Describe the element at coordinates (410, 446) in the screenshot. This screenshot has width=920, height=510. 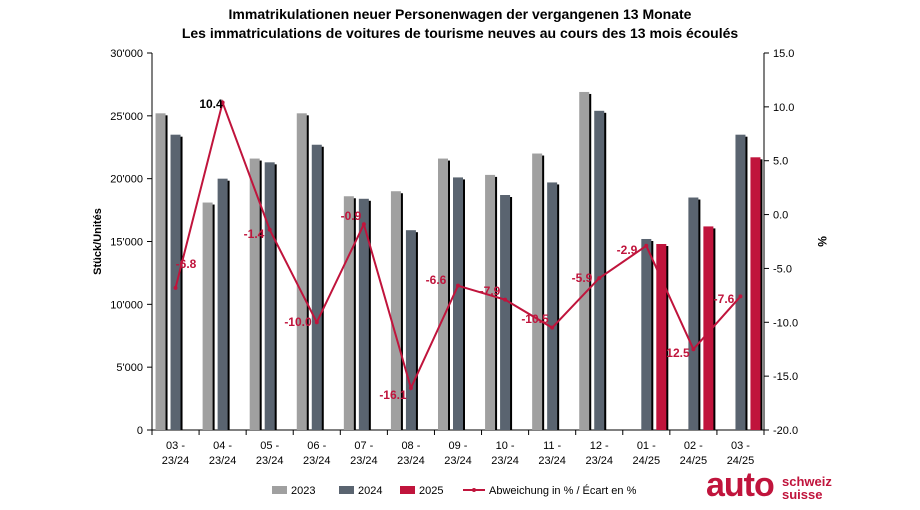
I see `x-tick-label: 08 -` at that location.